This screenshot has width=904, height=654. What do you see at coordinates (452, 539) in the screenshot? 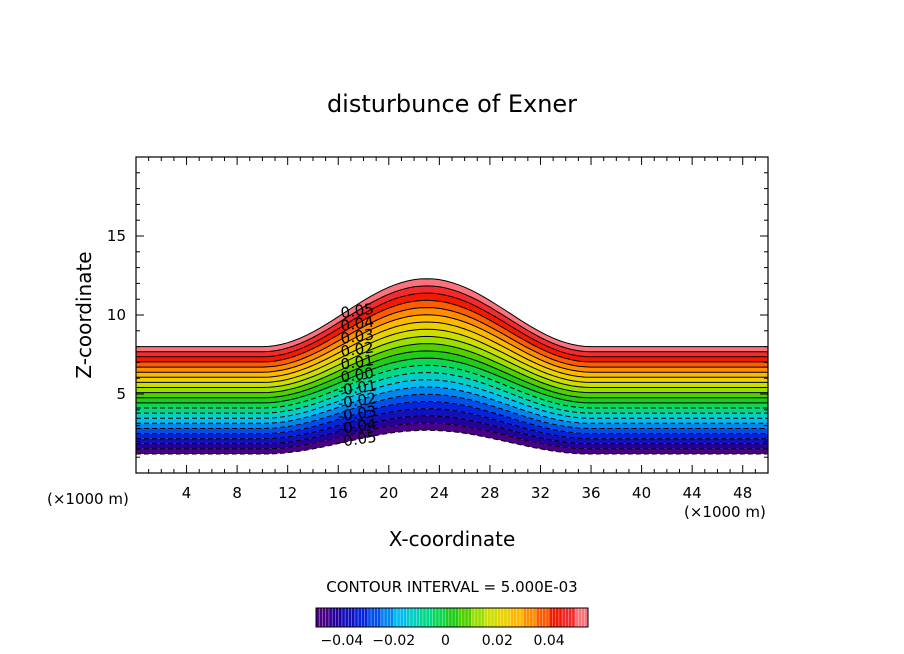
I see `x-axis-label: X-coordinate` at bounding box center [452, 539].